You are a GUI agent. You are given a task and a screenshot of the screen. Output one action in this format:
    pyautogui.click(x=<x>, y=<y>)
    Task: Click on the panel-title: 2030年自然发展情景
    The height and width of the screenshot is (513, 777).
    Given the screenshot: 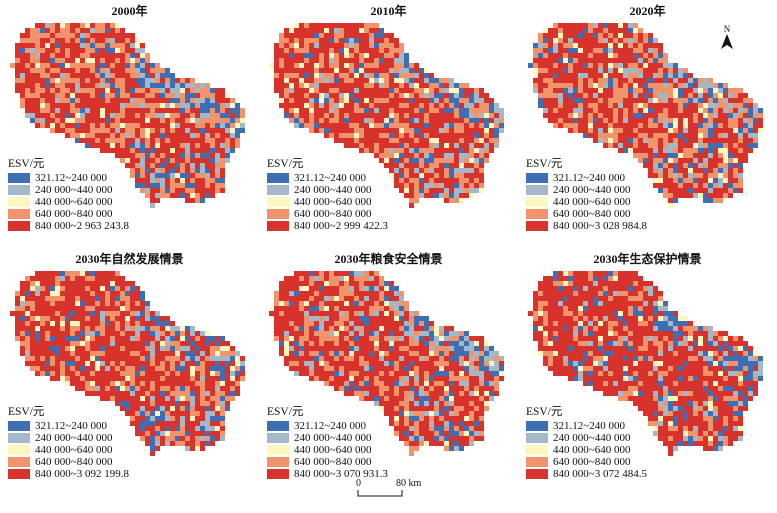 What is the action you would take?
    pyautogui.click(x=129, y=259)
    